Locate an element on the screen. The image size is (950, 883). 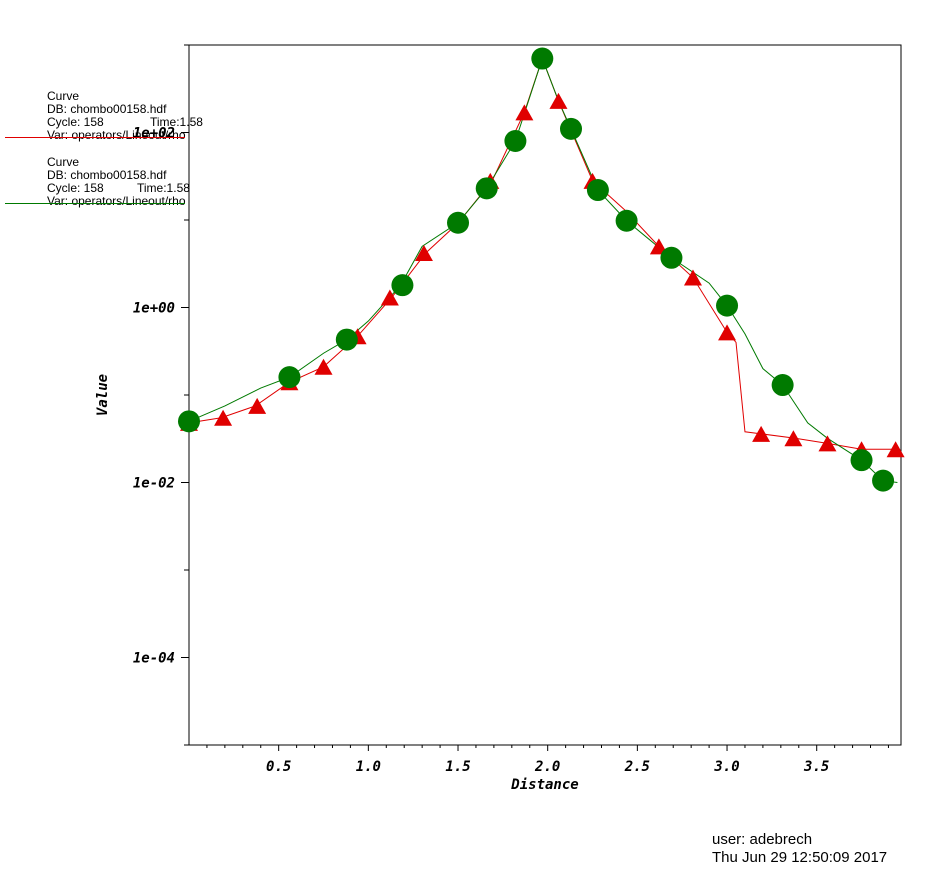
x-major-ticks: 0.5 1.0 1.5 2.0 2.5 3.0 3.5 is located at coordinates (547, 760).